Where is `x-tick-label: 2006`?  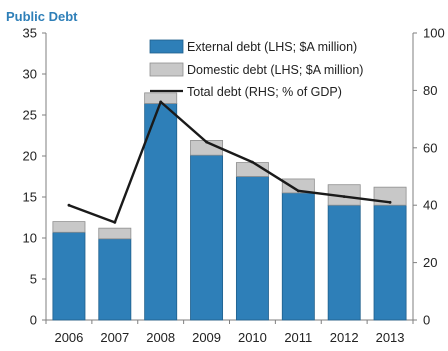
x-tick-label: 2006 is located at coordinates (68, 337).